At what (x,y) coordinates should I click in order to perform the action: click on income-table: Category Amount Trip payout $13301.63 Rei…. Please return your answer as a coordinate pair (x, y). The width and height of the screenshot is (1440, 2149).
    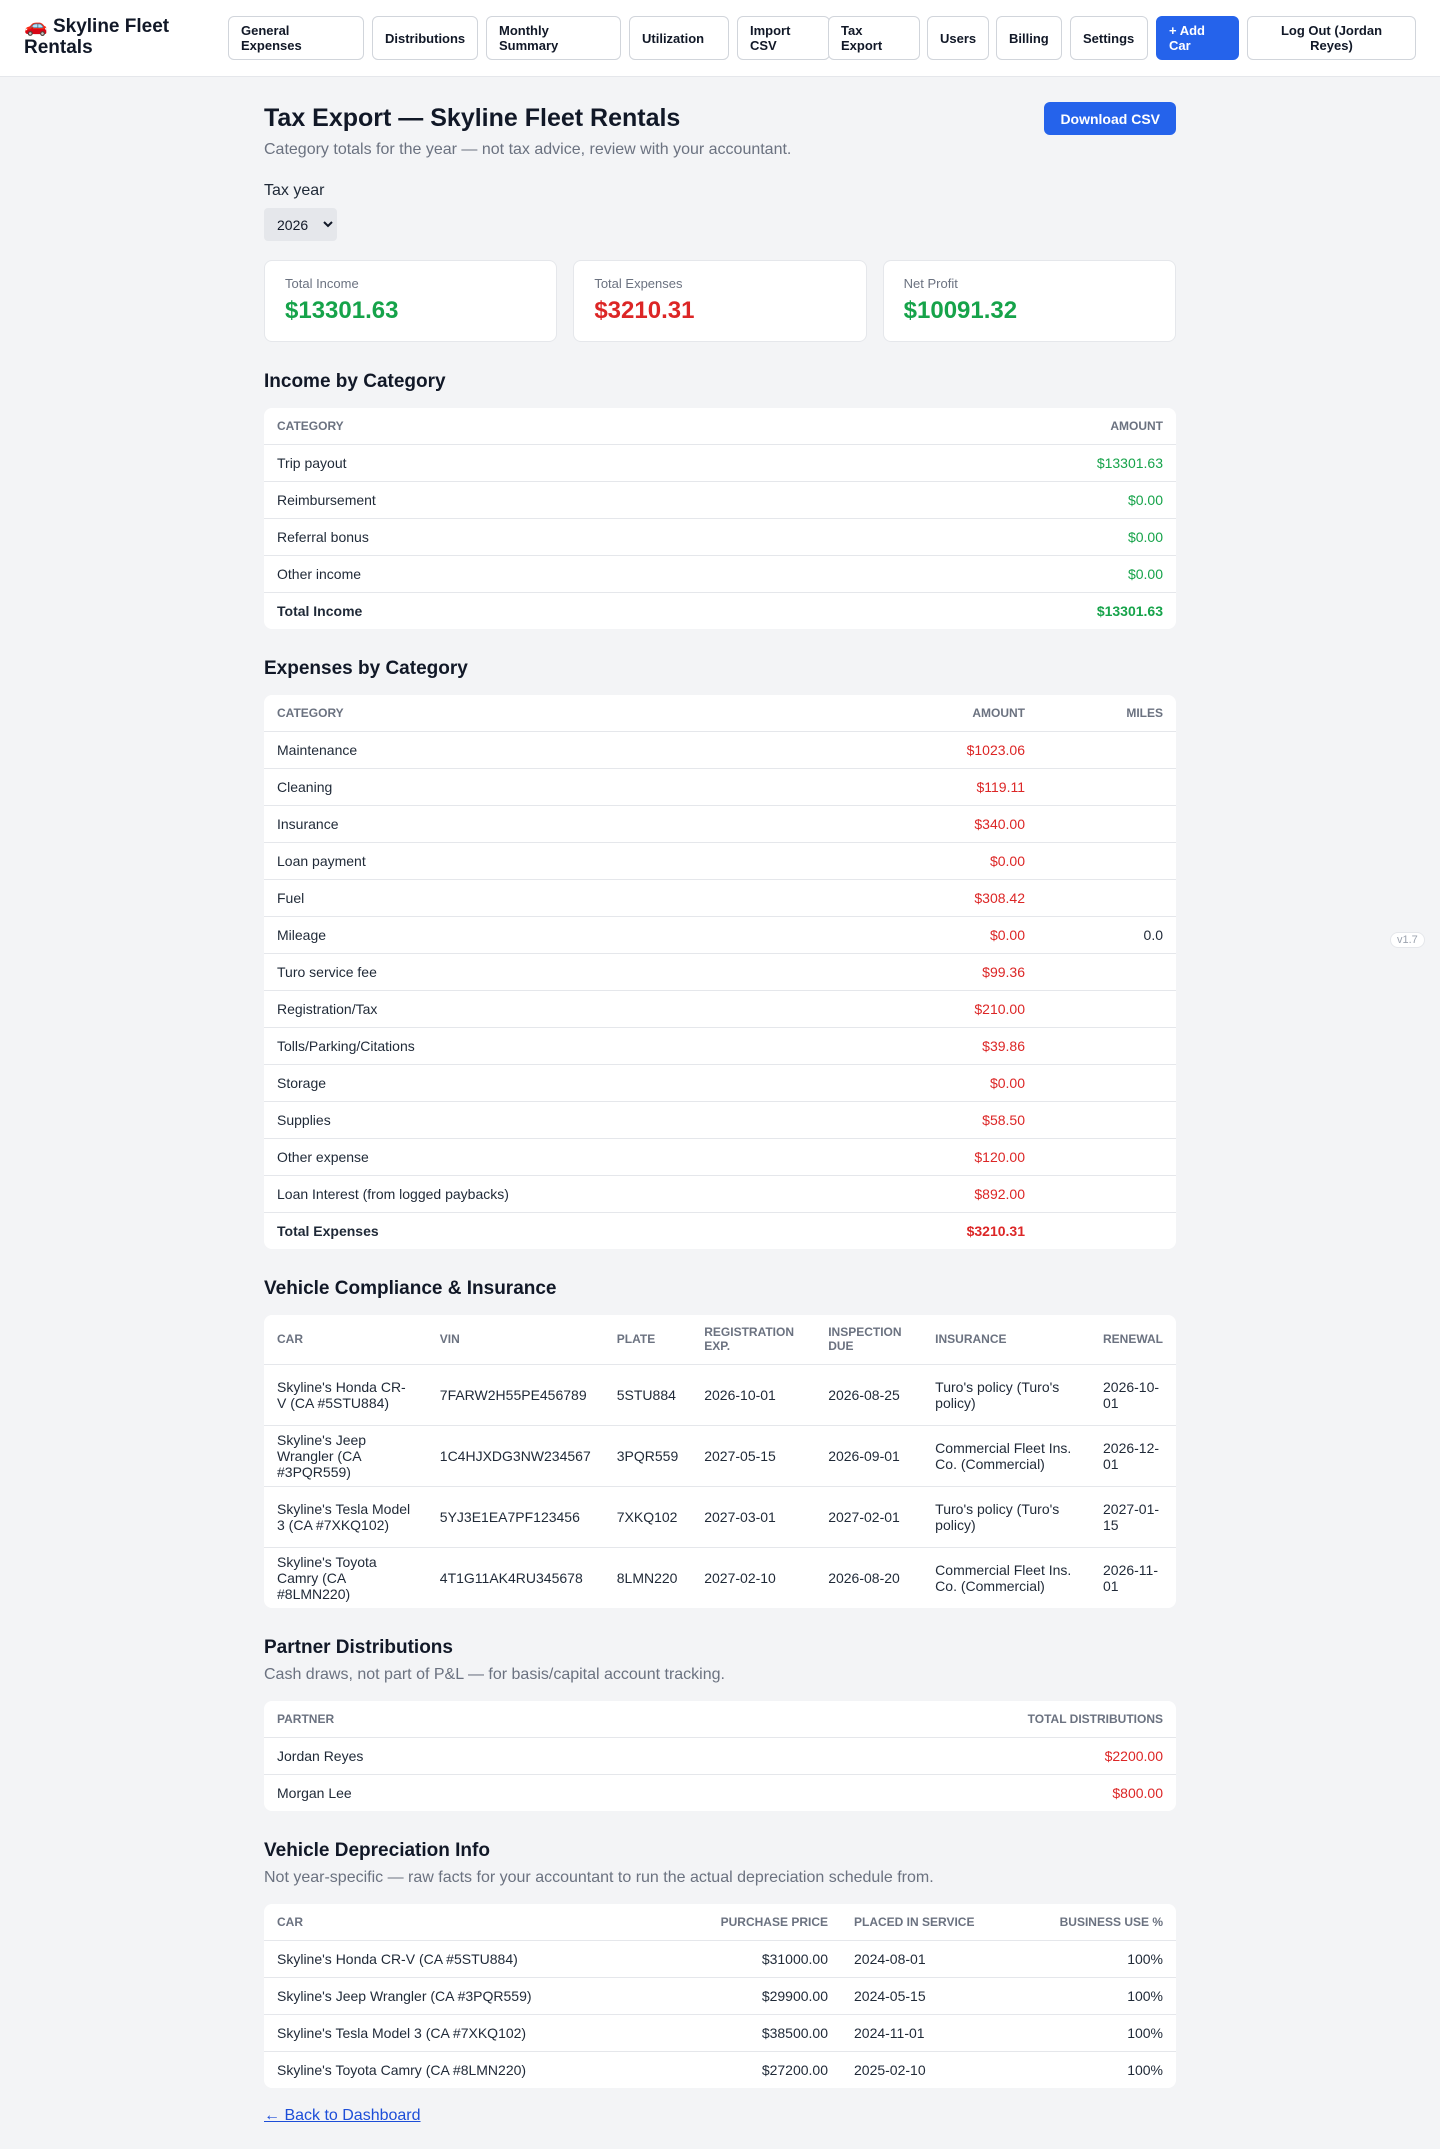
    Looking at the image, I should click on (720, 518).